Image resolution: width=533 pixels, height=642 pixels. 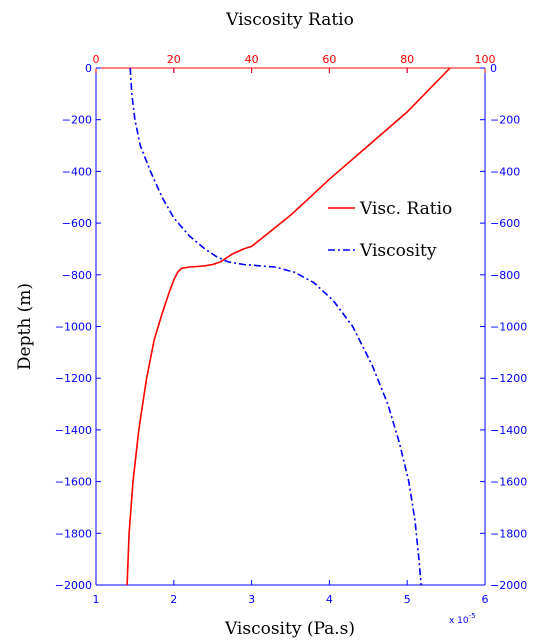 I want to click on y-right-tick-label: −800, so click(x=505, y=275).